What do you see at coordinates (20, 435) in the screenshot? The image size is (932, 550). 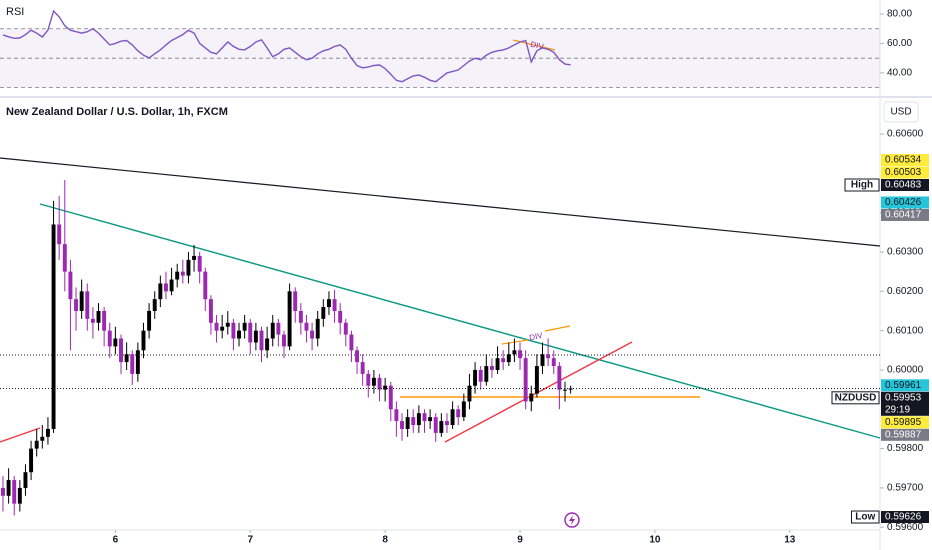 I see `trend-line` at bounding box center [20, 435].